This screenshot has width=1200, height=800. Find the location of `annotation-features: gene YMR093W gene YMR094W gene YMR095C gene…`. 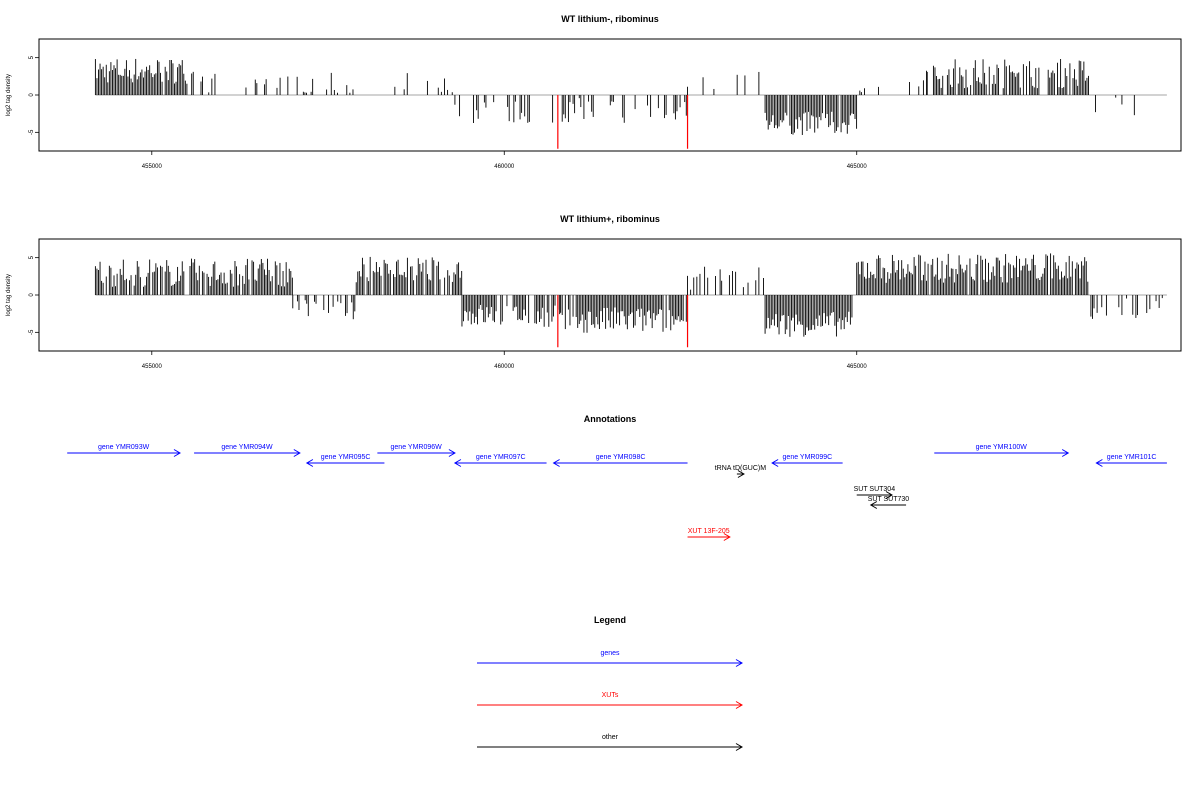

annotation-features: gene YMR093W gene YMR094W gene YMR095C gene… is located at coordinates (617, 492).